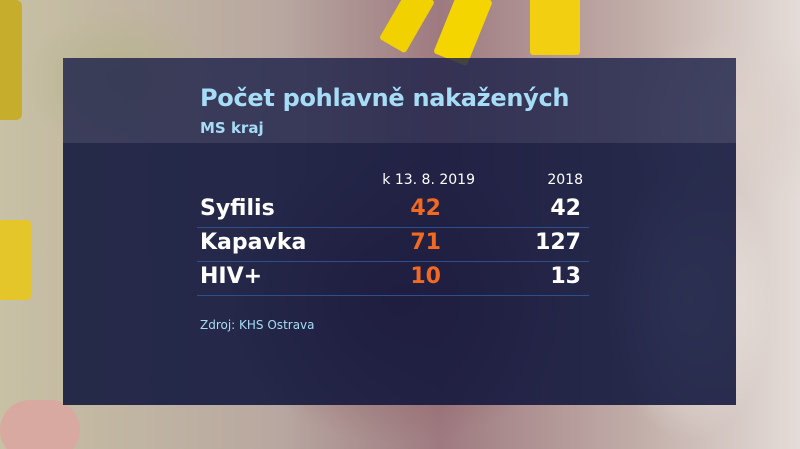 The height and width of the screenshot is (449, 800). I want to click on chart-subtitle: MS kraj, so click(232, 128).